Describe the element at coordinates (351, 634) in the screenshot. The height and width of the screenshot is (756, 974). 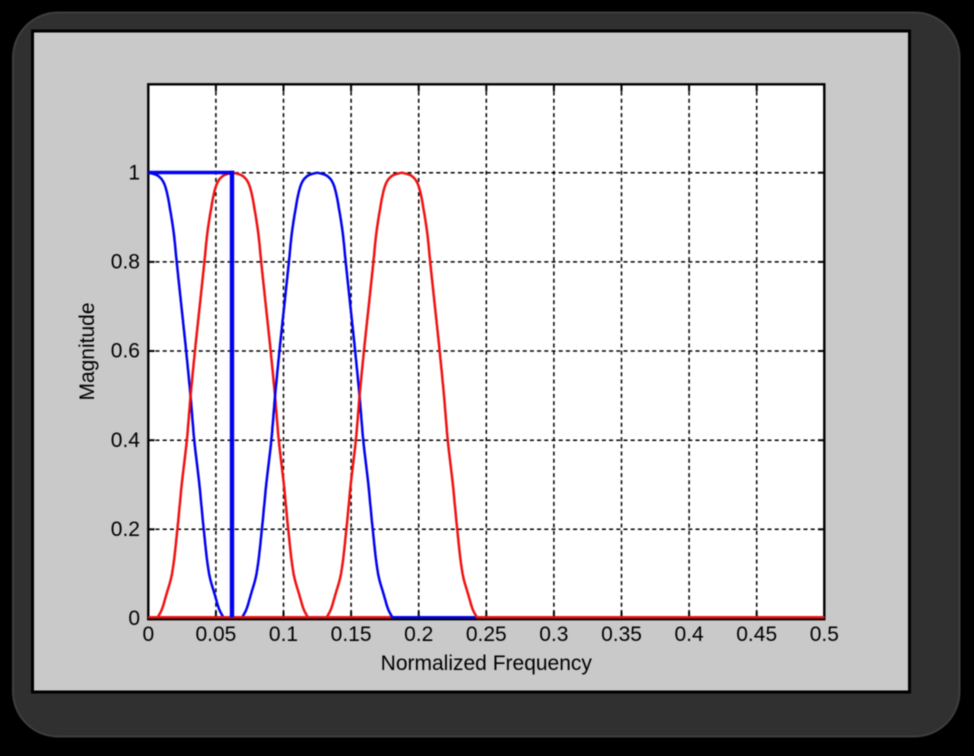
I see `svg-text: 0.15` at that location.